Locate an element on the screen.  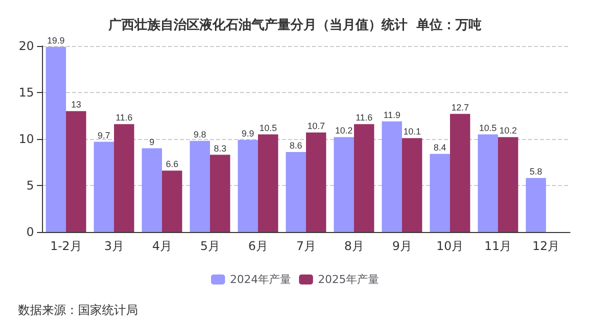
legend-label: 2025年产量 is located at coordinates (348, 279).